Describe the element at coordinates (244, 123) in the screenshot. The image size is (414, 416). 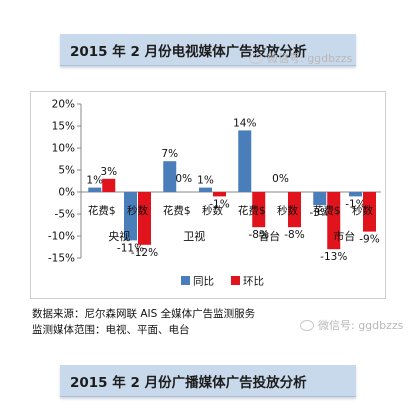
I see `data-label: 14%` at that location.